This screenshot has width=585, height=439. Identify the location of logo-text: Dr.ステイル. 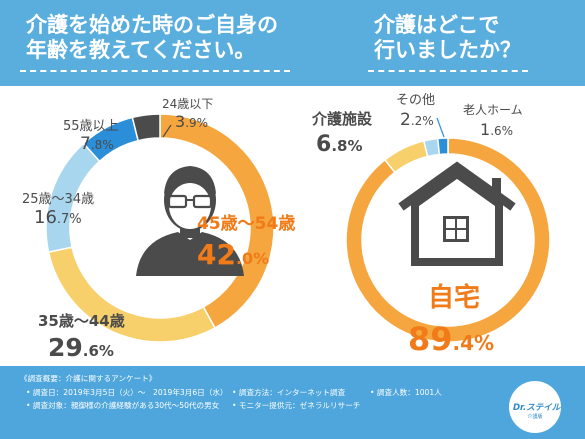
(537, 408).